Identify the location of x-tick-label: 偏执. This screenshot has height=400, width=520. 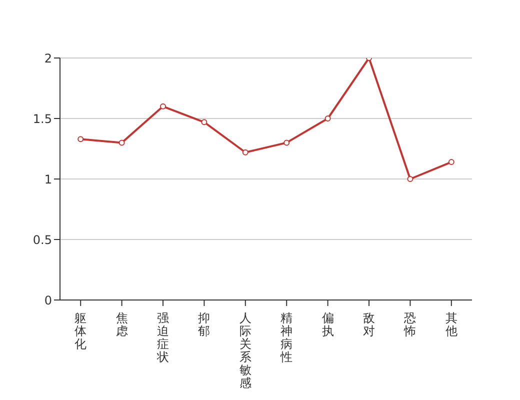
(328, 324).